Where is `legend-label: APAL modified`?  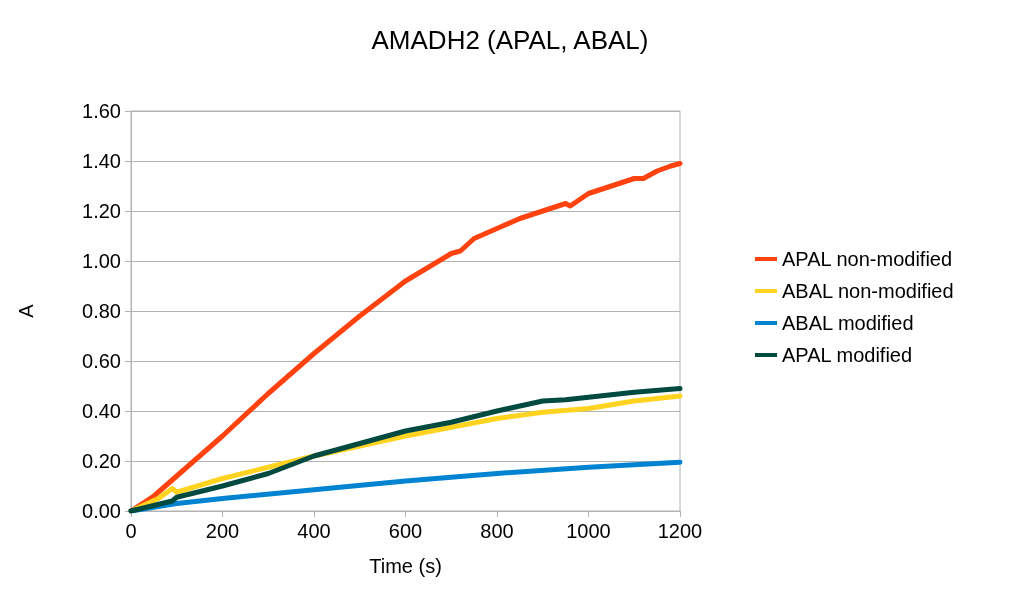
legend-label: APAL modified is located at coordinates (847, 355).